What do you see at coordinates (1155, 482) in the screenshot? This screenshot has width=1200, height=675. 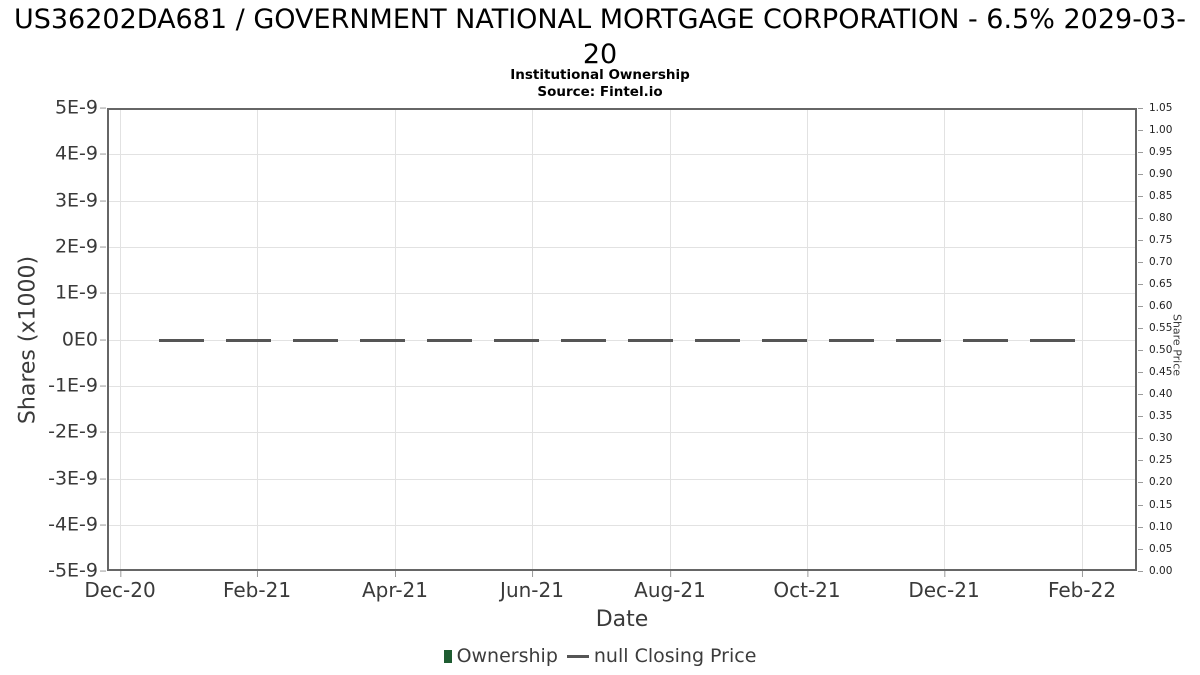 I see `right-axis-tick-label: 0.20` at bounding box center [1155, 482].